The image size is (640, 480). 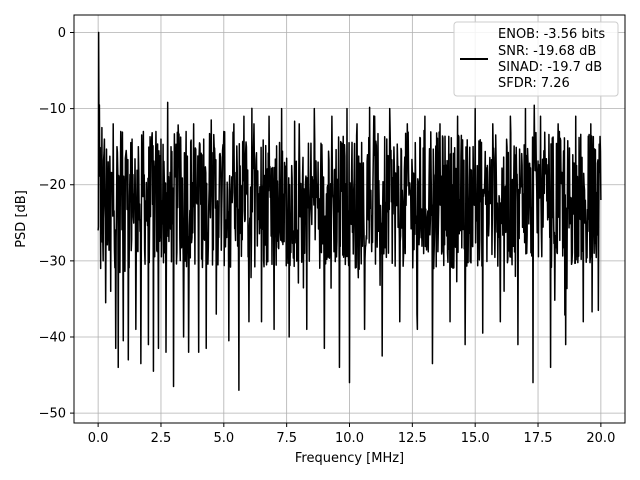 What do you see at coordinates (52, 261) in the screenshot?
I see `y-tick-label: −30` at bounding box center [52, 261].